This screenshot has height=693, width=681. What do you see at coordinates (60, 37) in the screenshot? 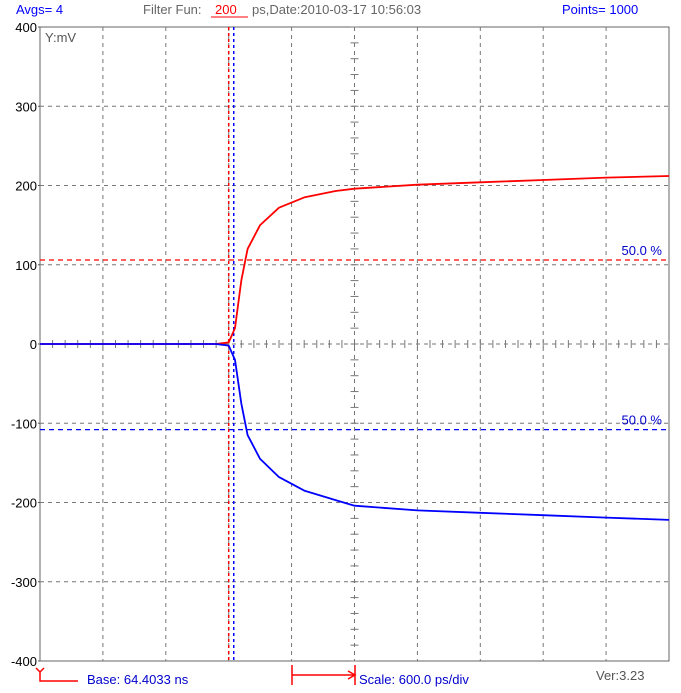
I see `y-unit-label: Y:mV` at bounding box center [60, 37].